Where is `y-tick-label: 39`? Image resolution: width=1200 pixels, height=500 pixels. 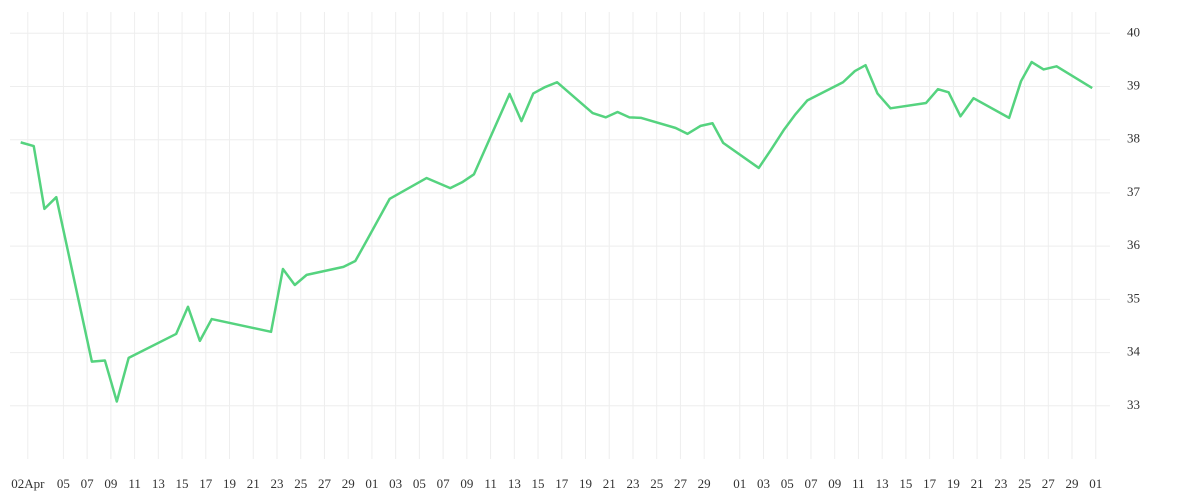
y-tick-label: 39 is located at coordinates (1133, 84).